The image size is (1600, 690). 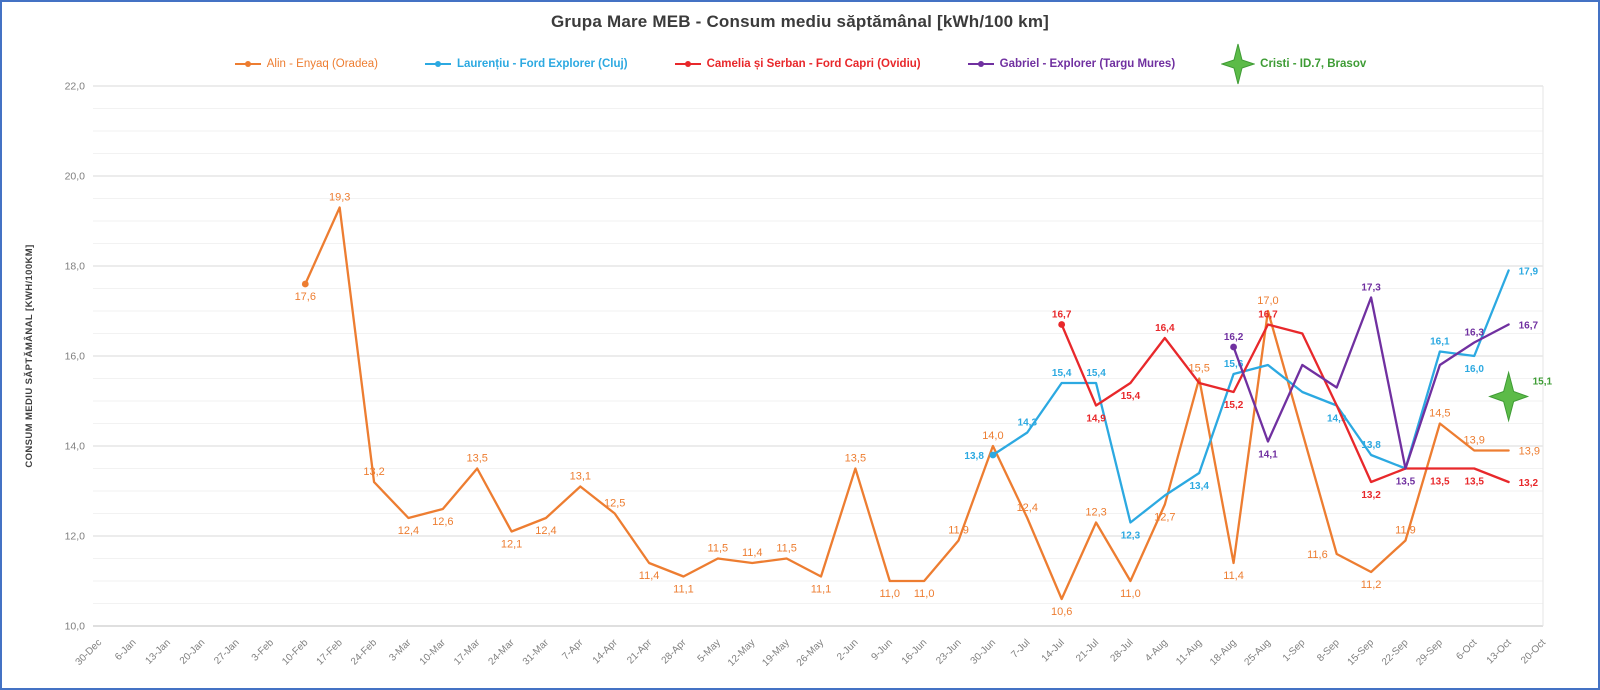 I want to click on svg-text: 3-Mar, so click(x=400, y=650).